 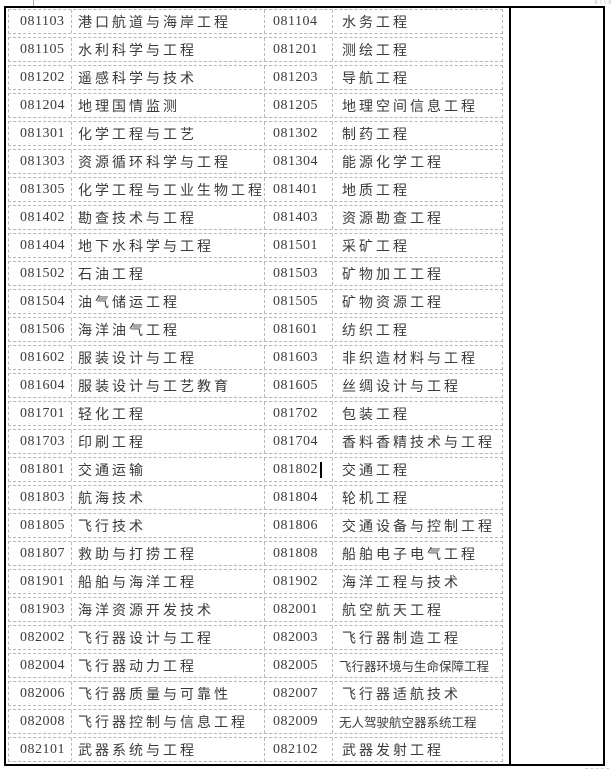 What do you see at coordinates (299, 273) in the screenshot?
I see `code-cell-right: 081503` at bounding box center [299, 273].